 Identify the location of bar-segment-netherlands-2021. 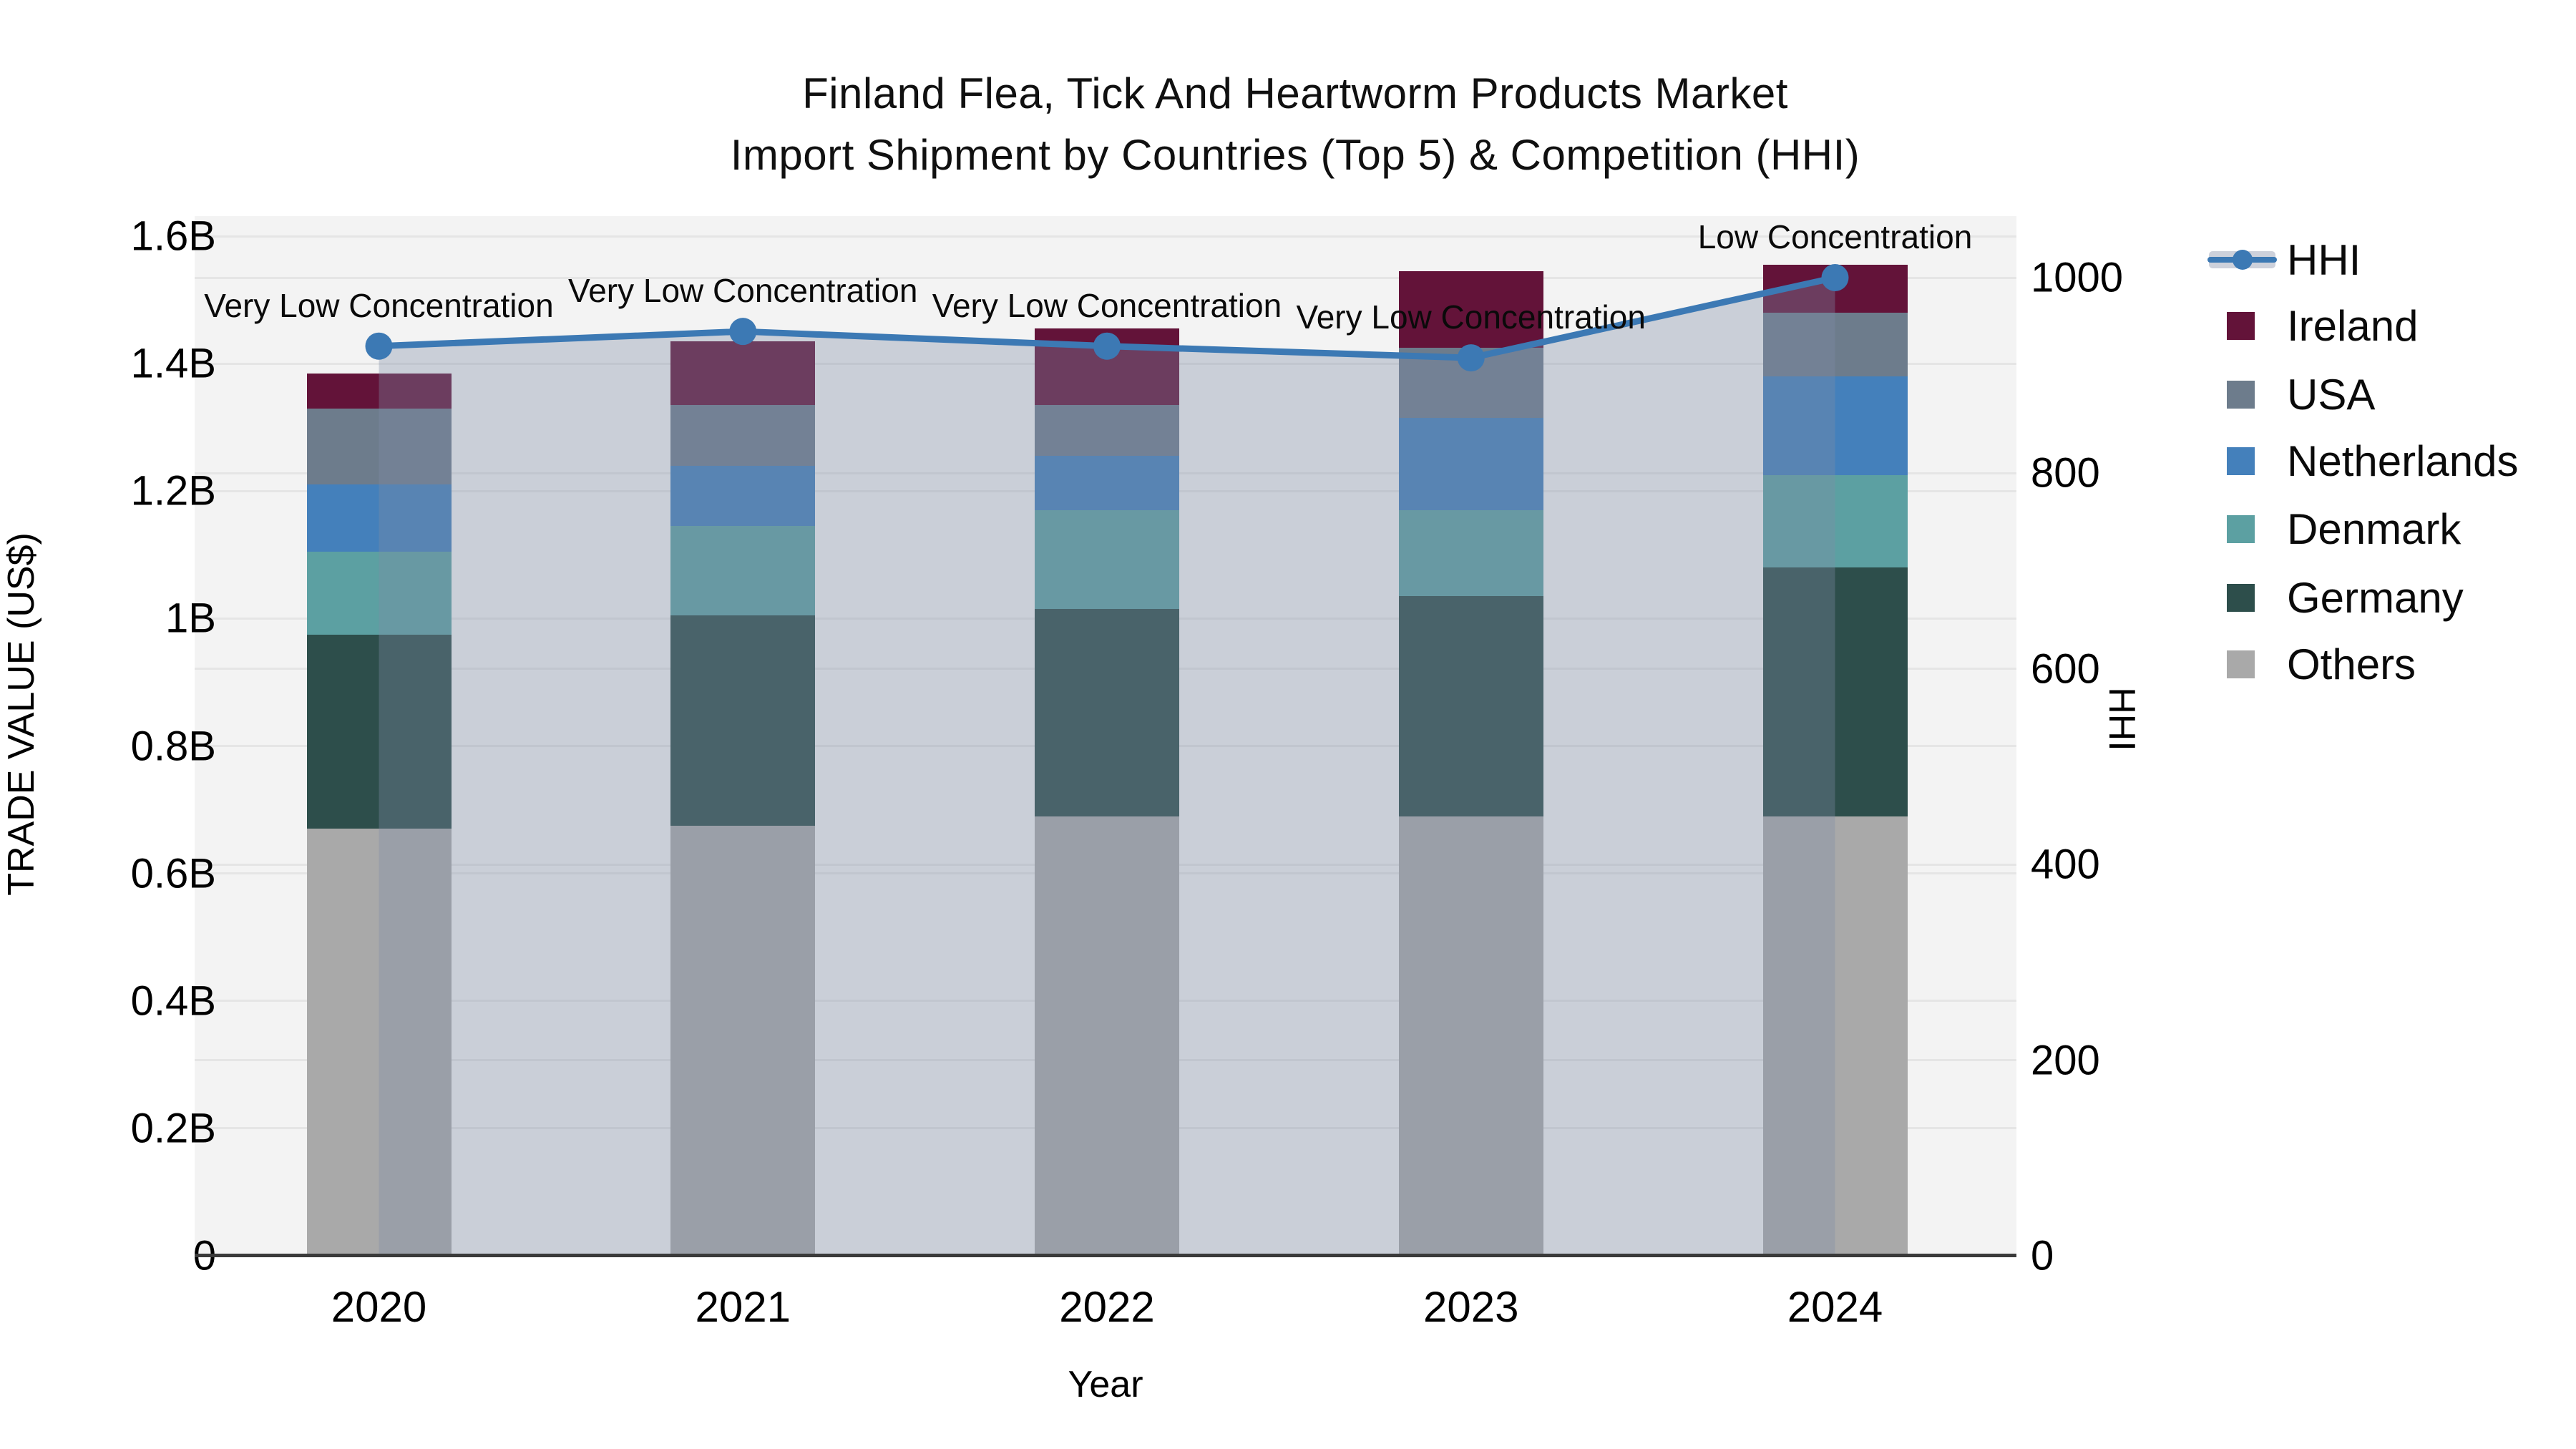
(743, 496).